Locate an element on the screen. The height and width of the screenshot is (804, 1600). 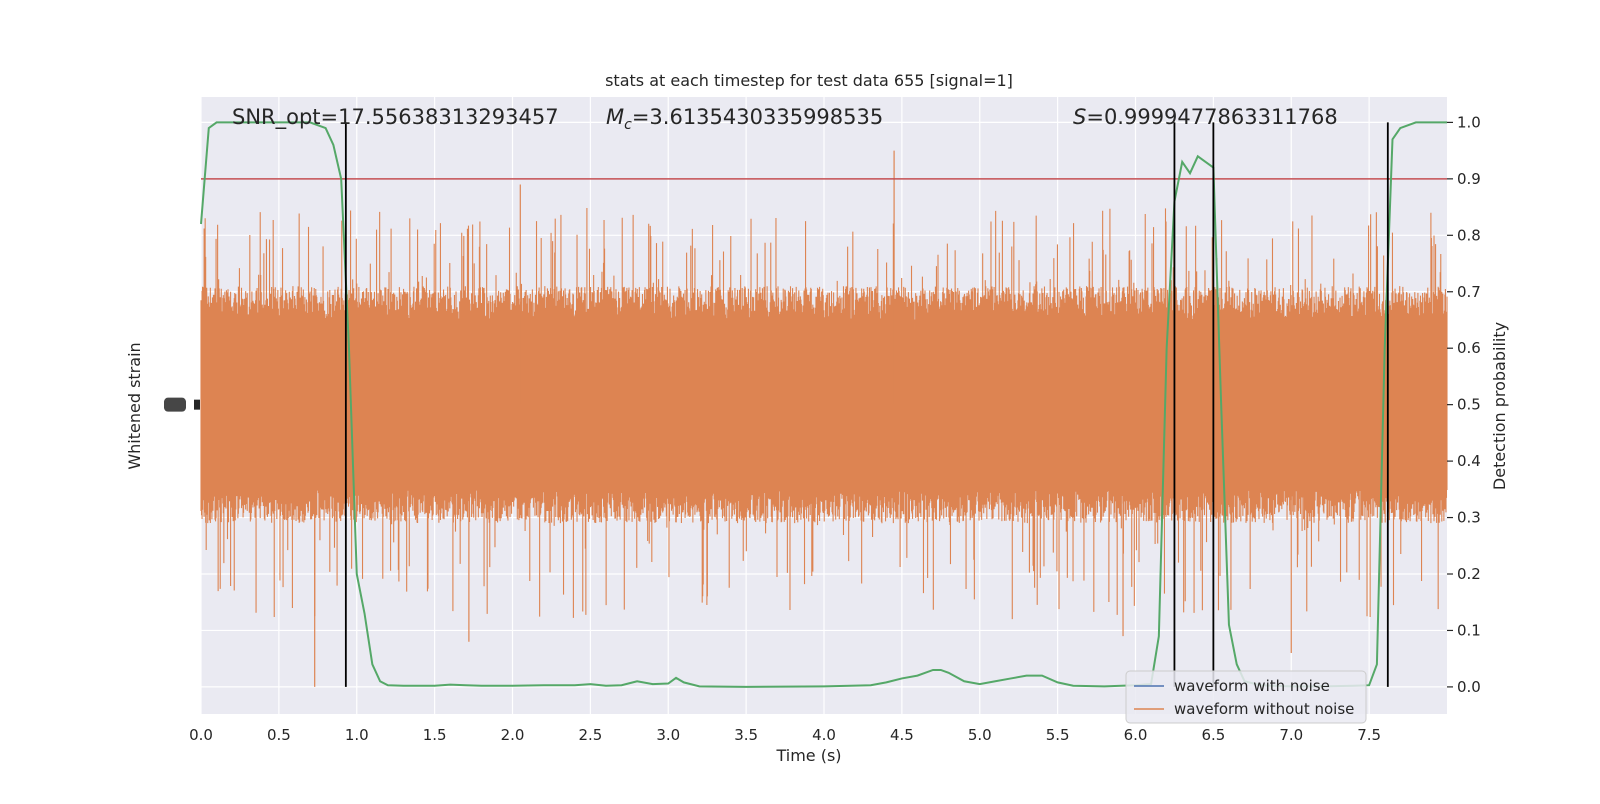
x-tick-label: 2.5 is located at coordinates (590, 735).